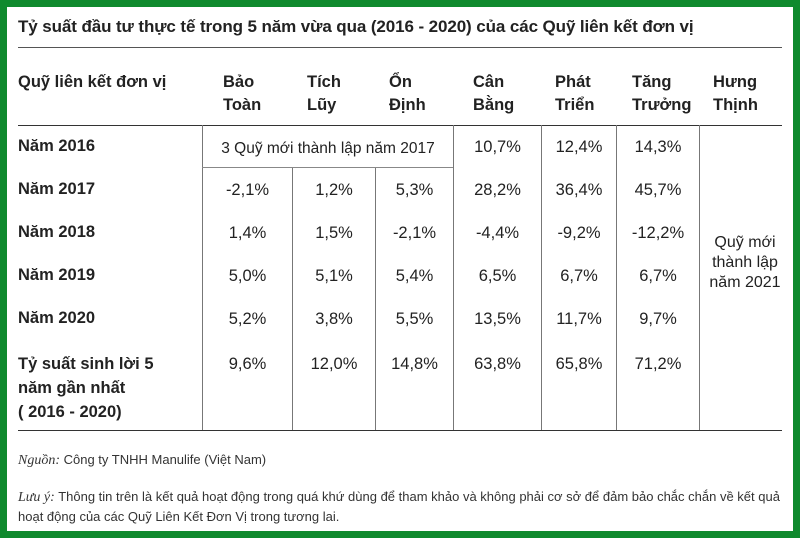 The width and height of the screenshot is (800, 538). I want to click on table-cell: 11,7%, so click(579, 319).